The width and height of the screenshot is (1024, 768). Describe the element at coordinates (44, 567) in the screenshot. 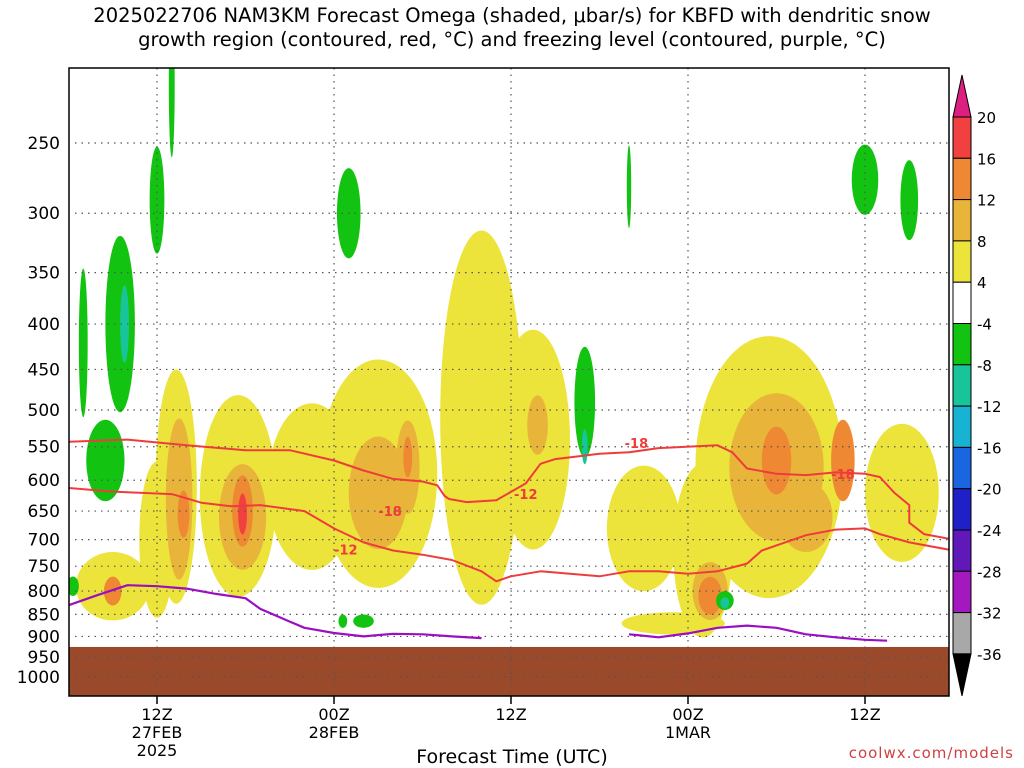

I see `y-tick-label: 750` at that location.